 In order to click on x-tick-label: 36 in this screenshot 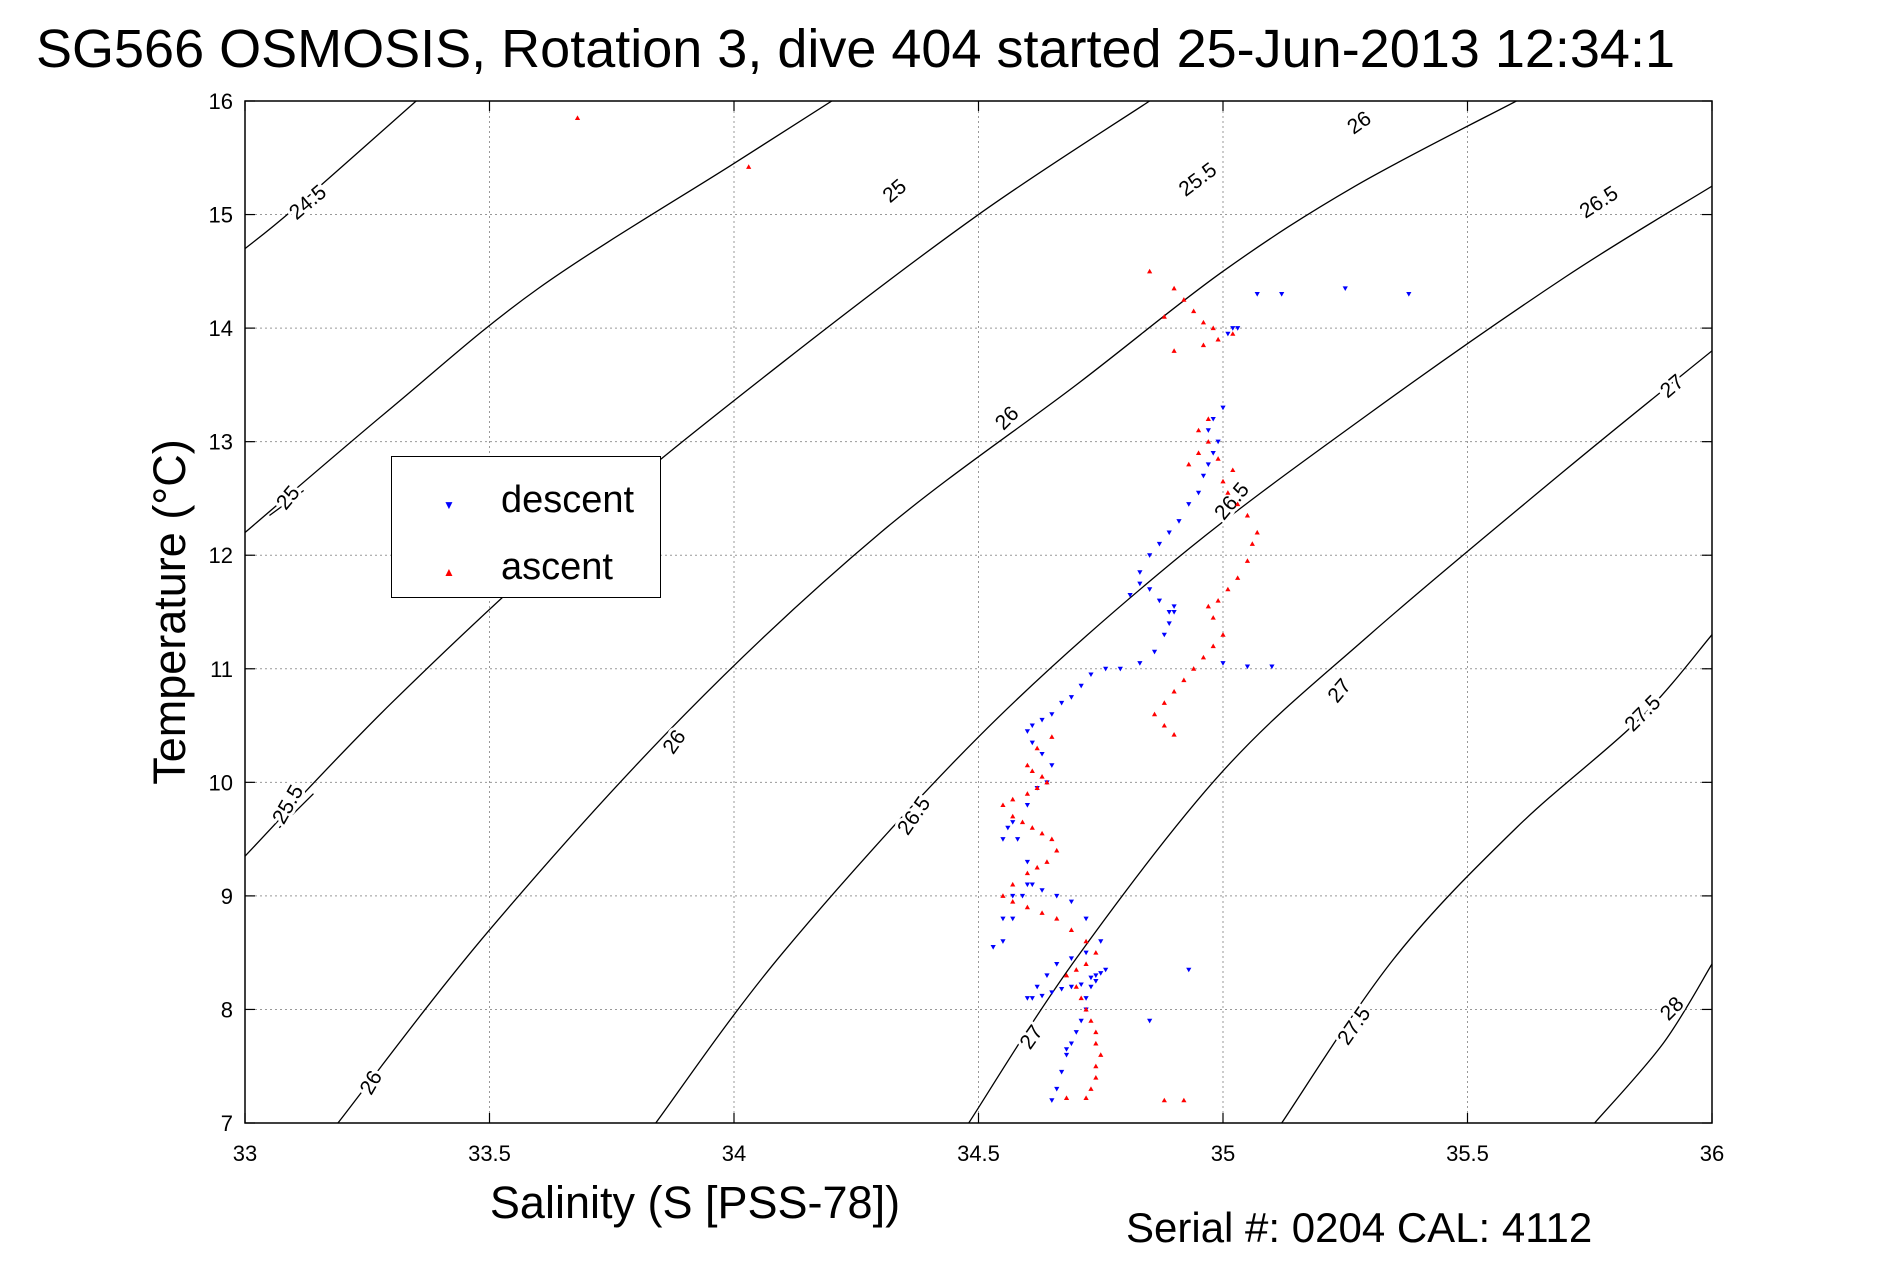, I will do `click(1712, 1153)`.